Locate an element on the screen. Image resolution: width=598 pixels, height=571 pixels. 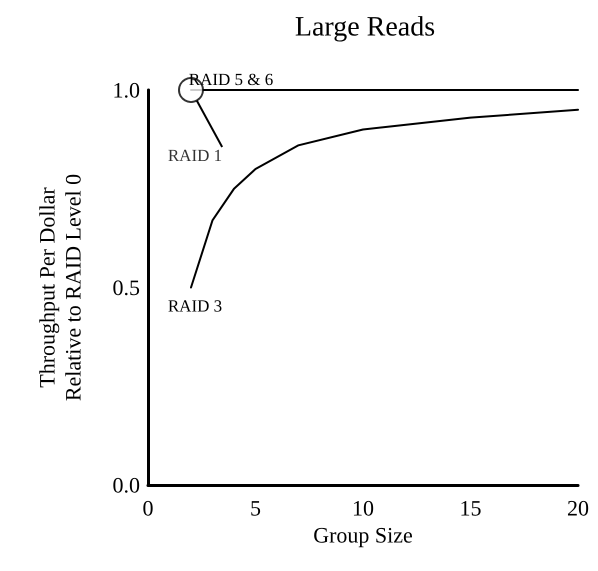
y-tick-label: 0.0 is located at coordinates (126, 485).